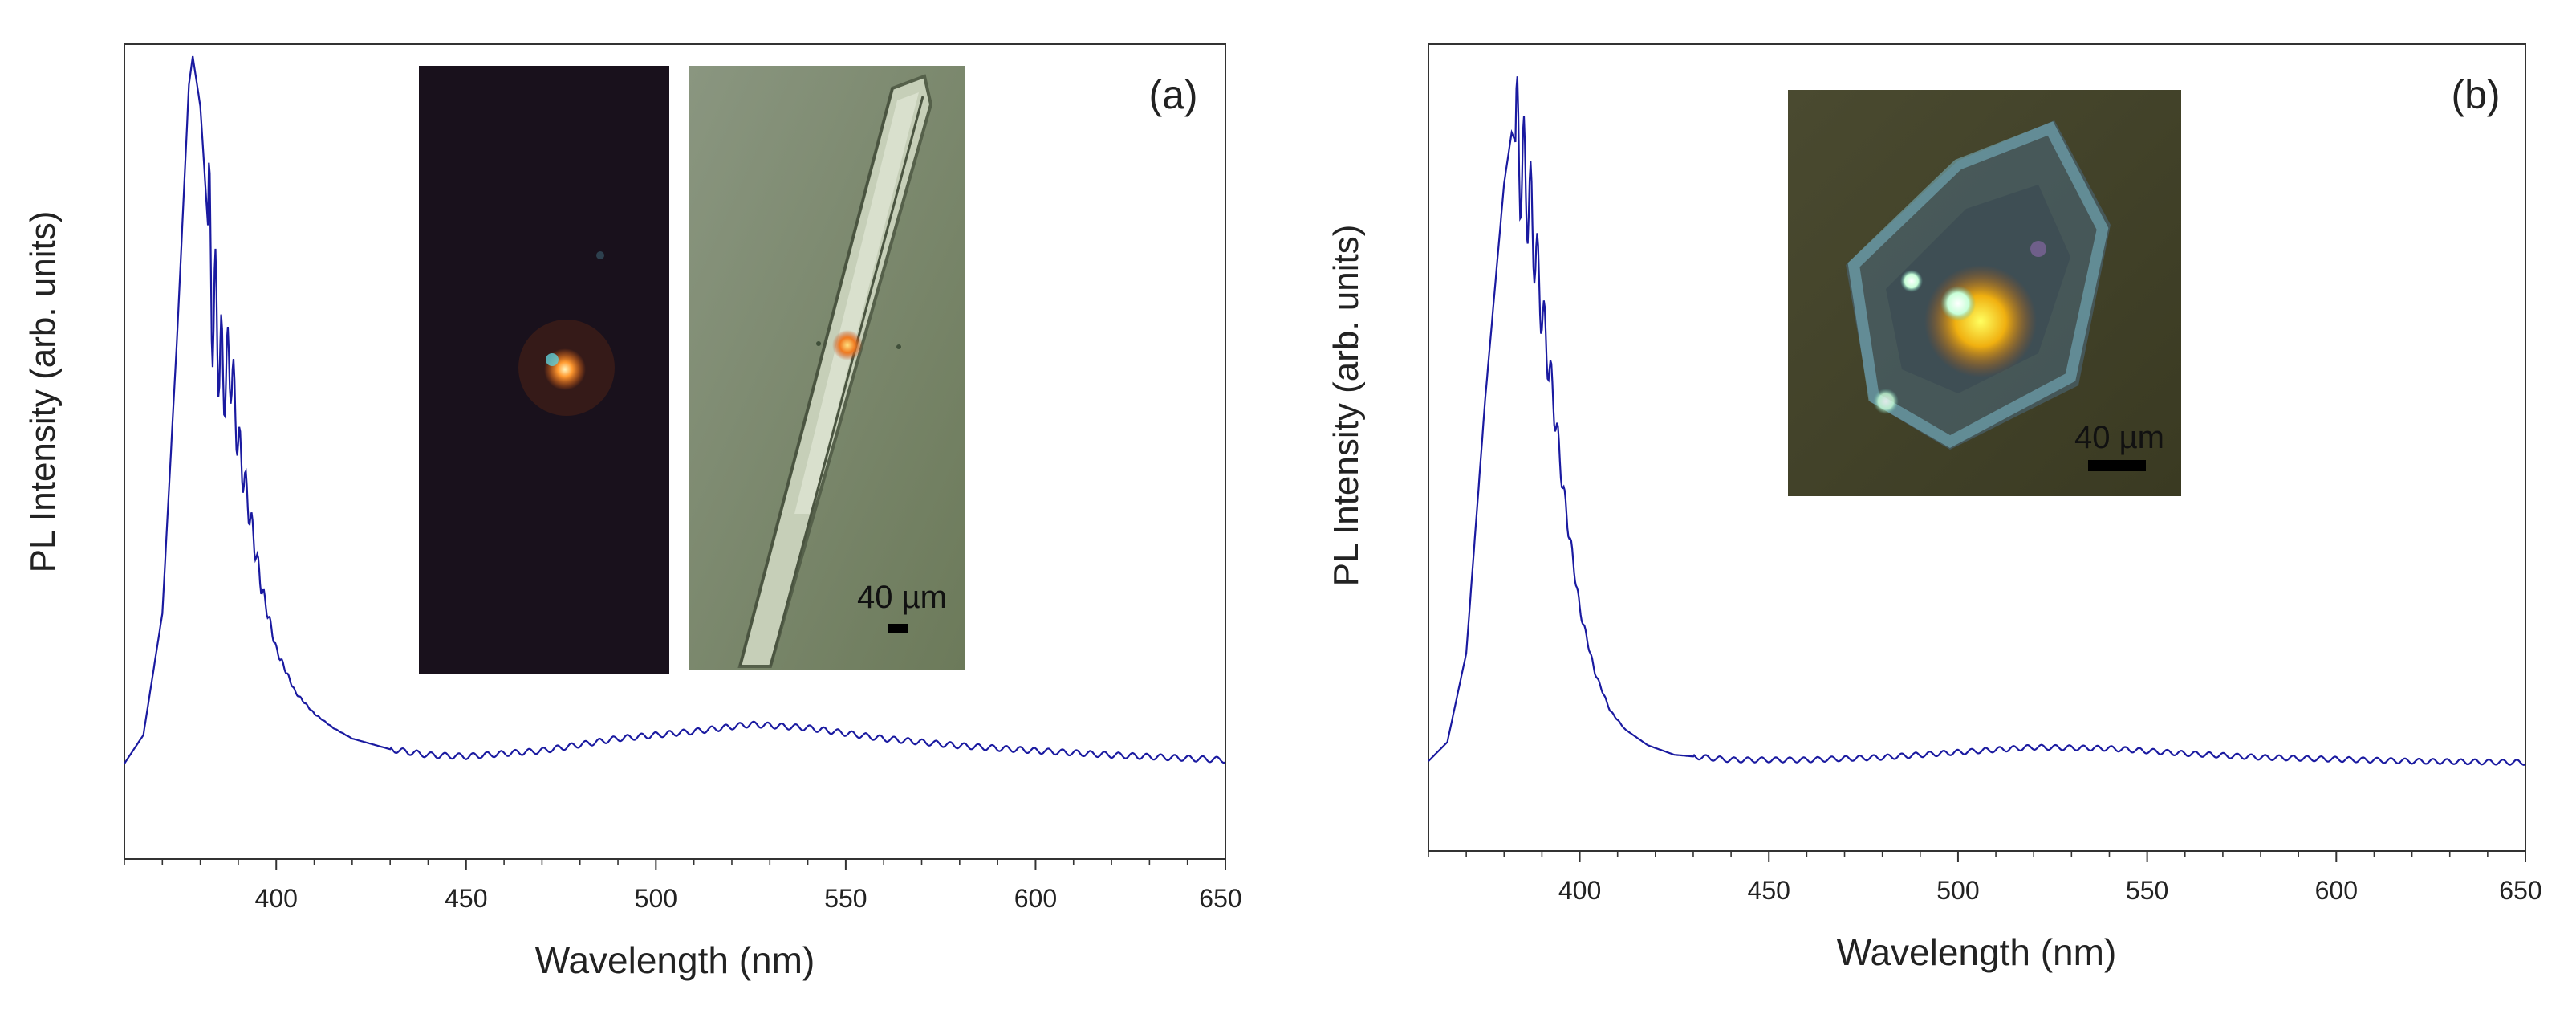  What do you see at coordinates (2475, 94) in the screenshot?
I see `panel-b-label: (b)` at bounding box center [2475, 94].